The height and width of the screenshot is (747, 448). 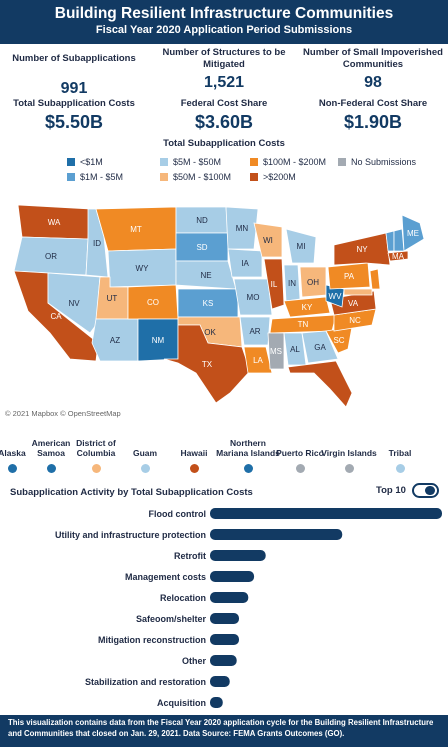 I want to click on territory-item: Puerto Rico, so click(x=300, y=446).